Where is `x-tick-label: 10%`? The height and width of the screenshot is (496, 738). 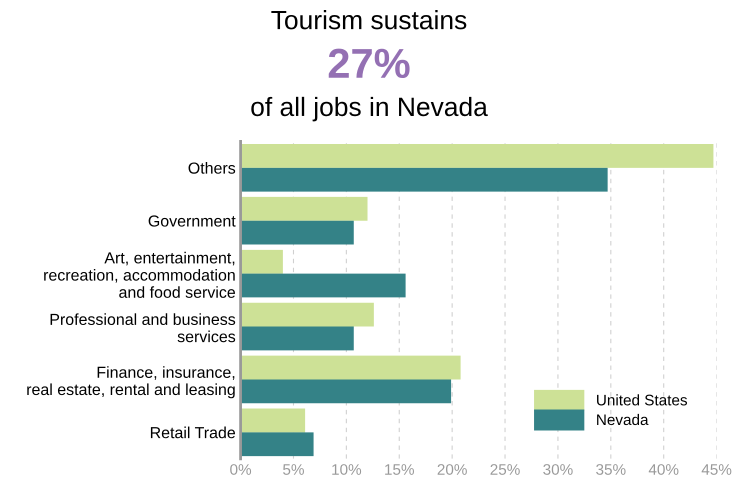
x-tick-label: 10% is located at coordinates (347, 469).